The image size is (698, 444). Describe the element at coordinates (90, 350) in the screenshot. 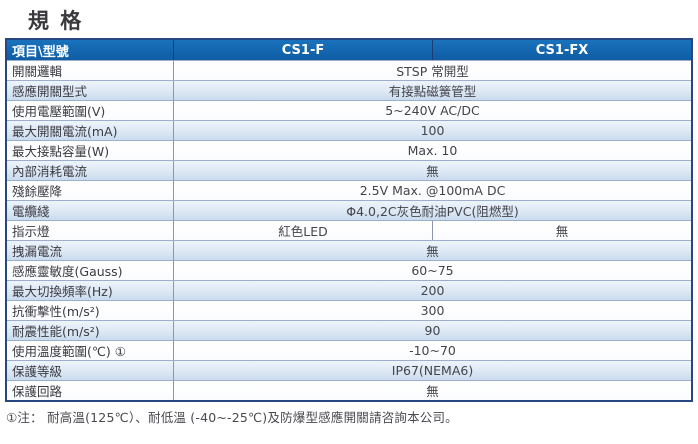

I see `row-label: 使用溫度範圍(℃) ①` at that location.